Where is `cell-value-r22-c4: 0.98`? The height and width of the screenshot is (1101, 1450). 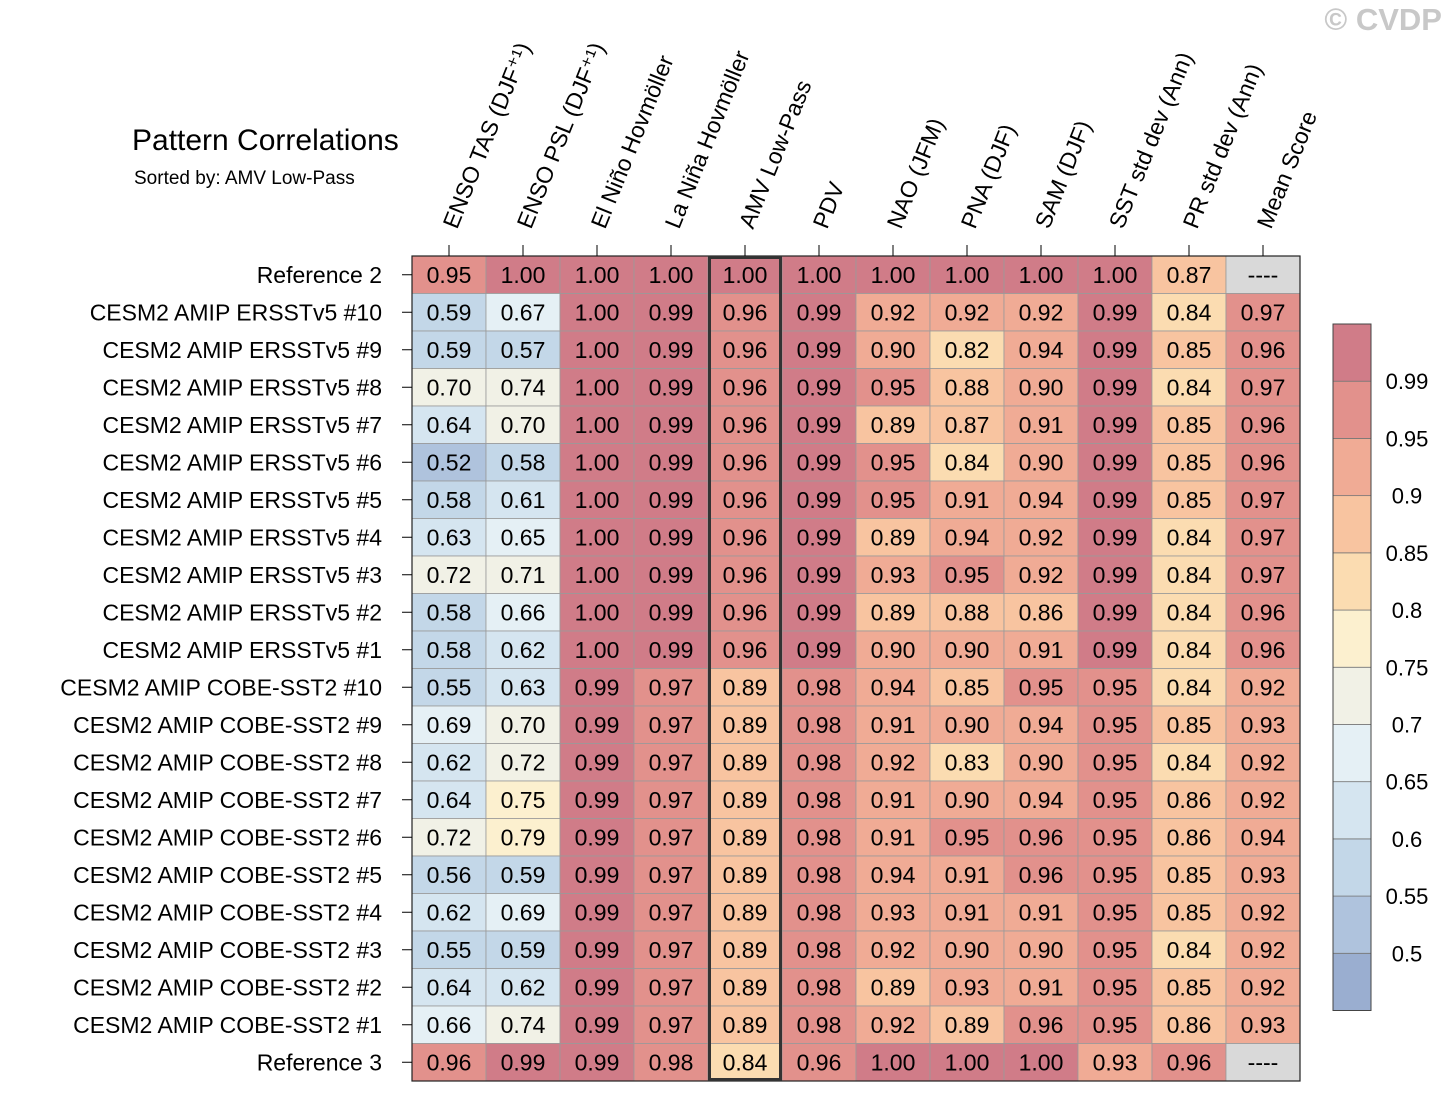 cell-value-r22-c4: 0.98 is located at coordinates (671, 1062).